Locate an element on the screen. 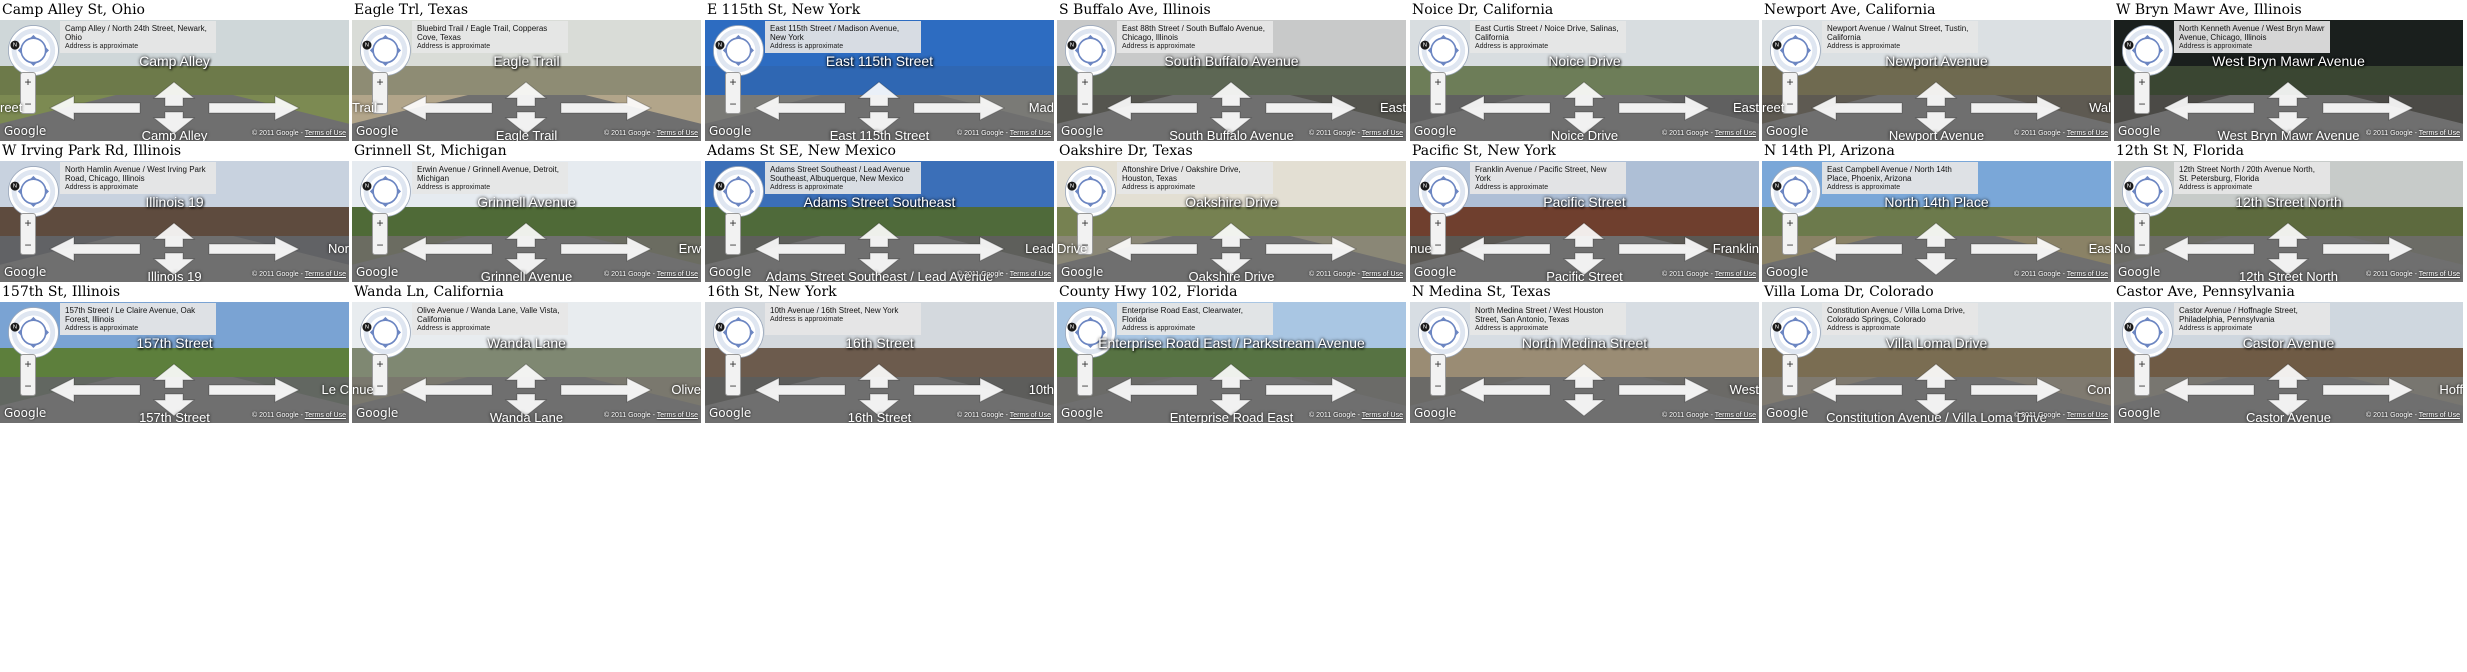  street-name-label: 16th Street is located at coordinates (879, 343).